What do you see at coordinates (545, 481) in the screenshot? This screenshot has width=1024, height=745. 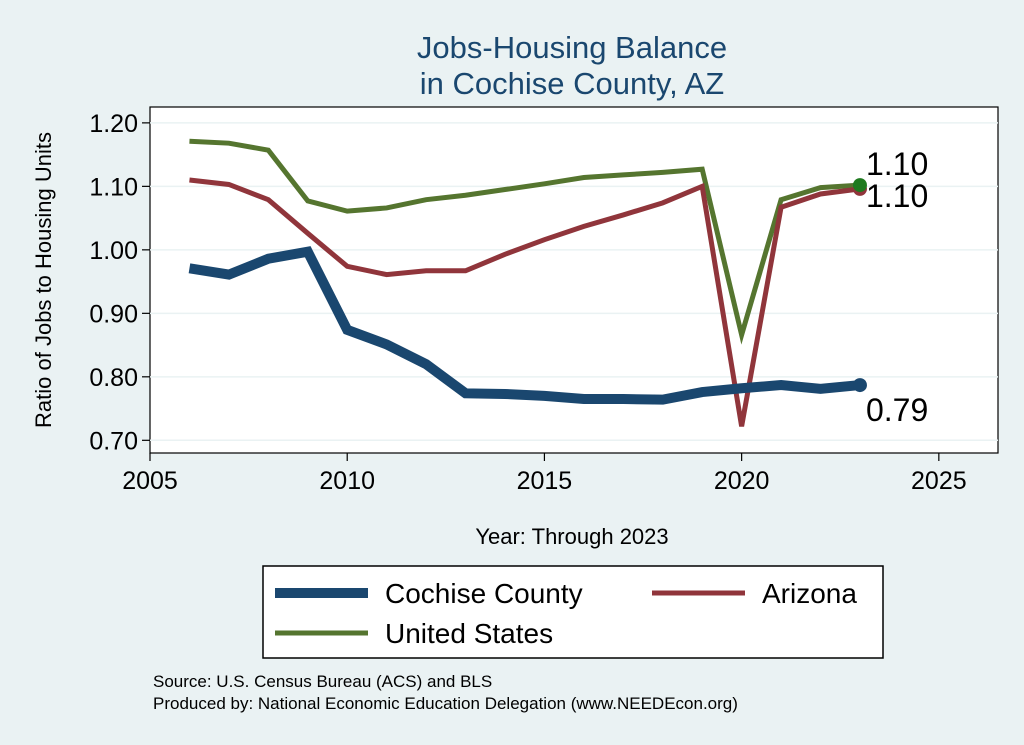 I see `x-tick-label-2015: 2015` at bounding box center [545, 481].